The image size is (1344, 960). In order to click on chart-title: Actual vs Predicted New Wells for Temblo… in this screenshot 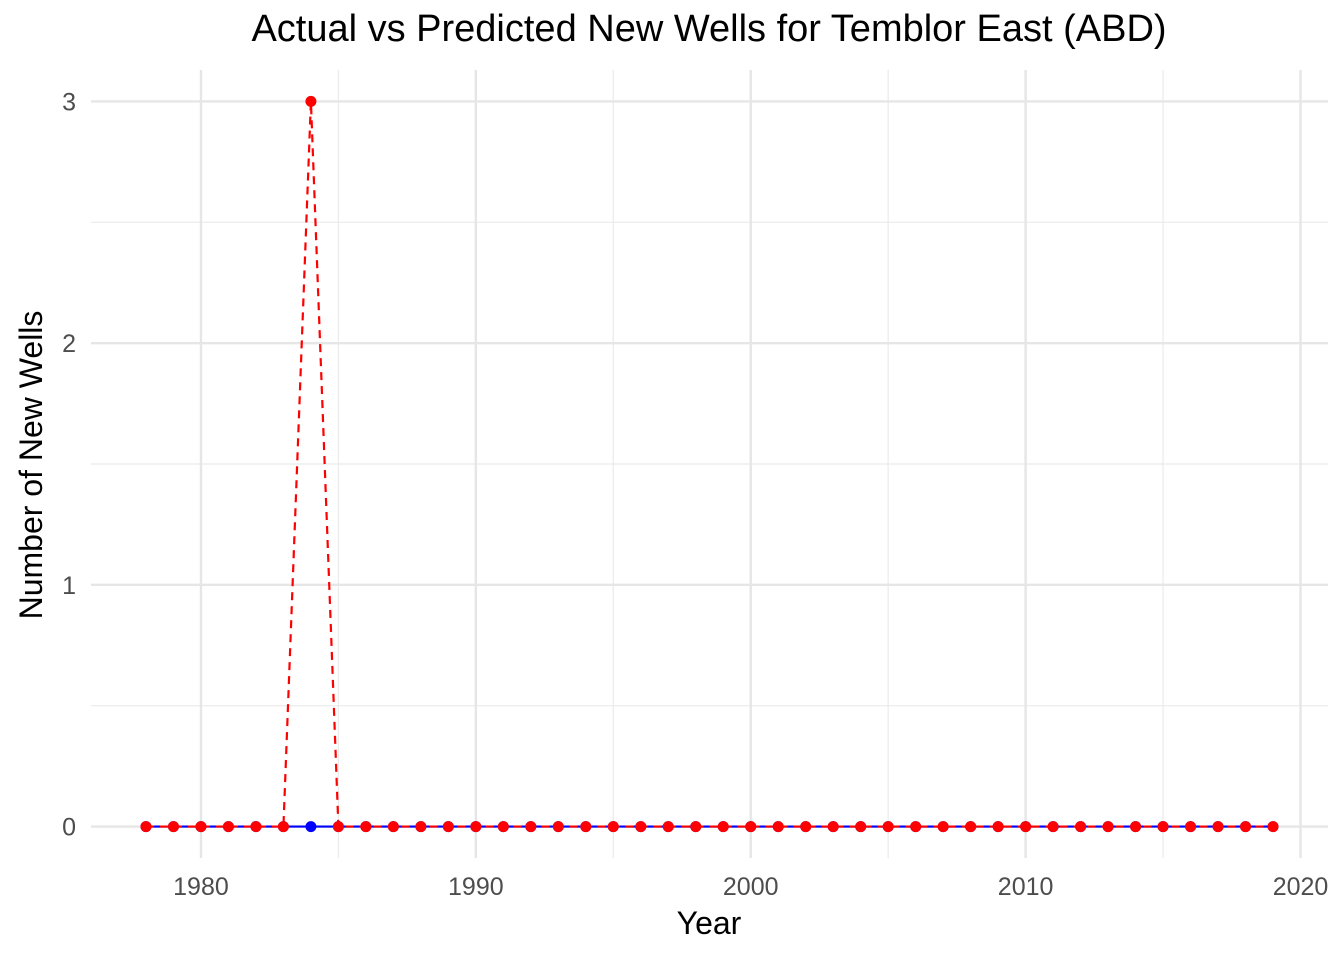, I will do `click(709, 29)`.